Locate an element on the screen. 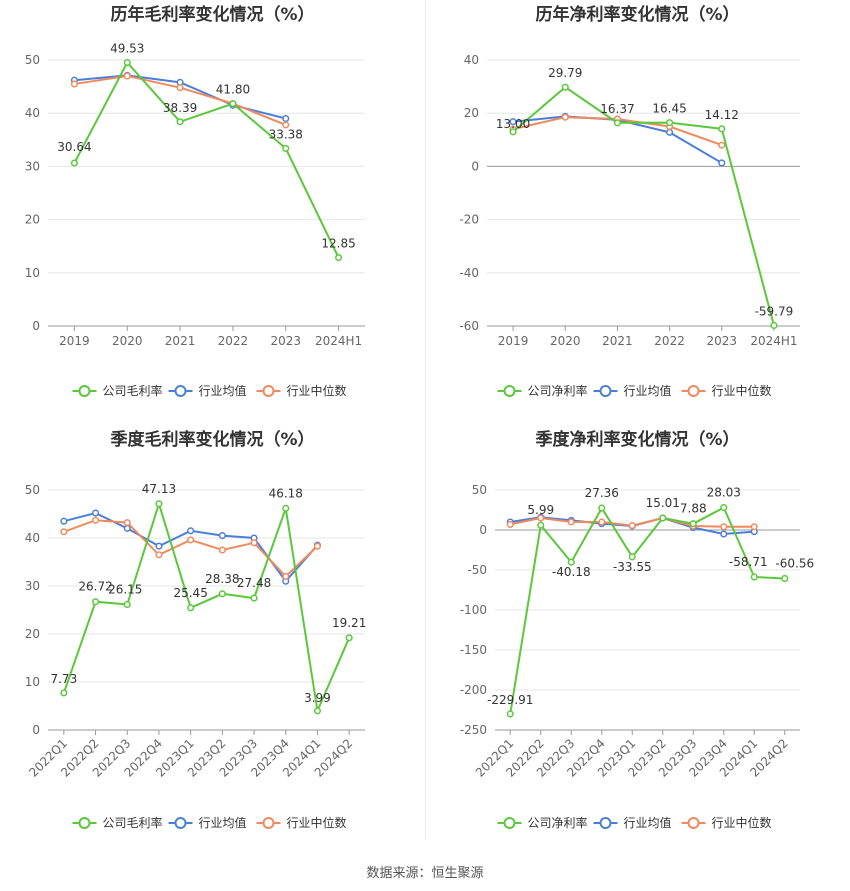  data-label: 38.39 is located at coordinates (180, 108).